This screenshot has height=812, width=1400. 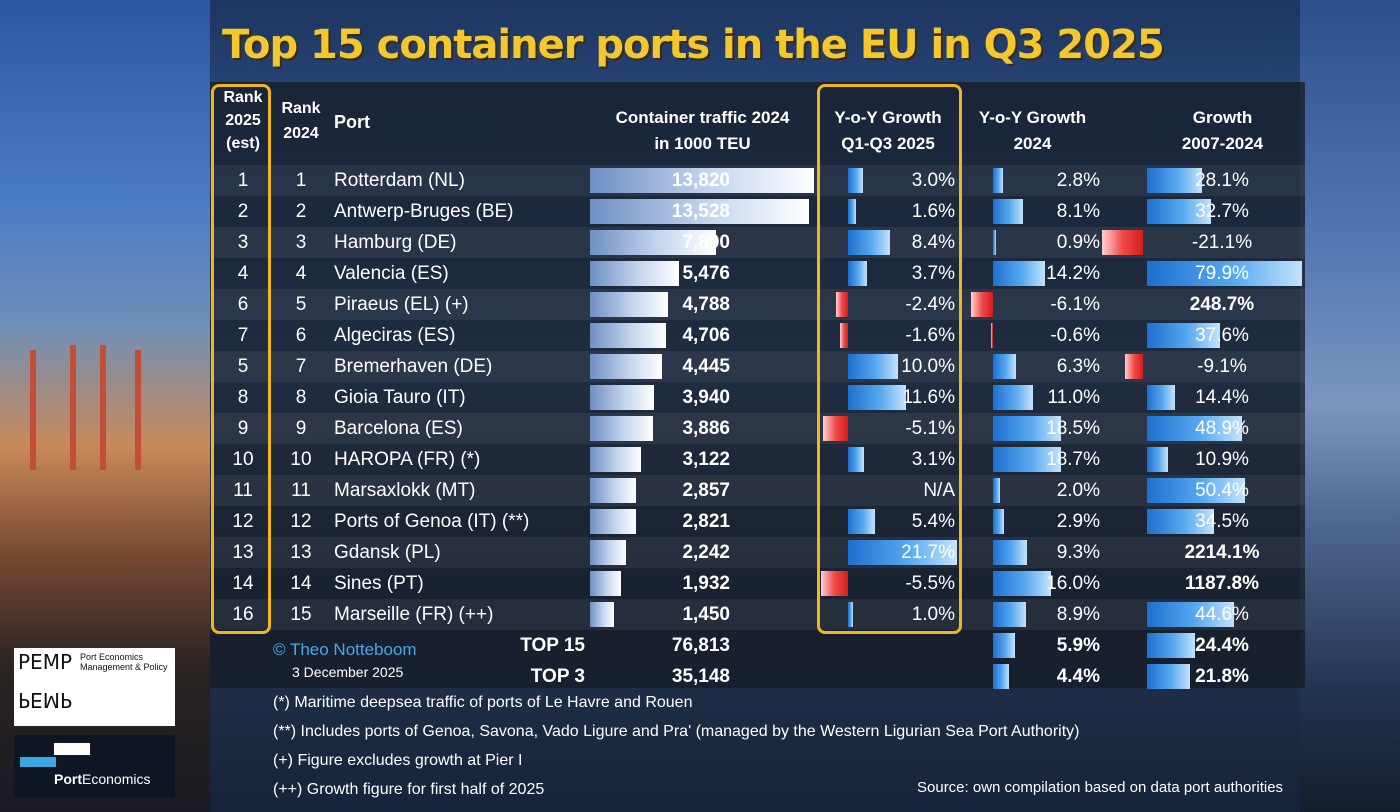 I want to click on growth-2007-value: 32.7%, so click(x=1222, y=211).